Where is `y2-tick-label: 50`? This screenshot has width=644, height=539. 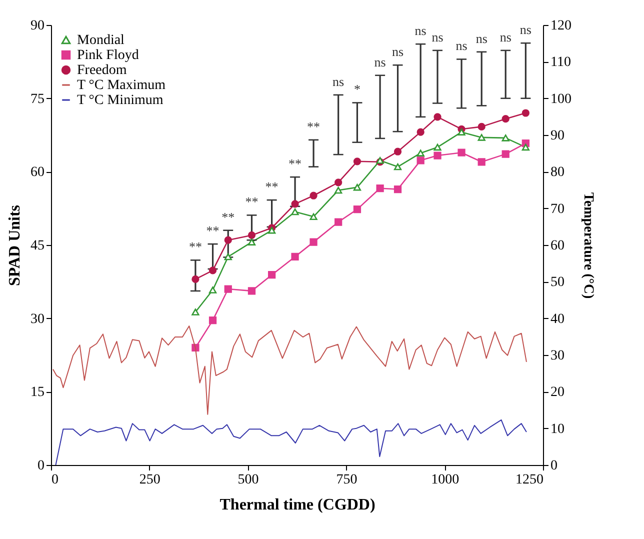 y2-tick-label: 50 is located at coordinates (557, 282).